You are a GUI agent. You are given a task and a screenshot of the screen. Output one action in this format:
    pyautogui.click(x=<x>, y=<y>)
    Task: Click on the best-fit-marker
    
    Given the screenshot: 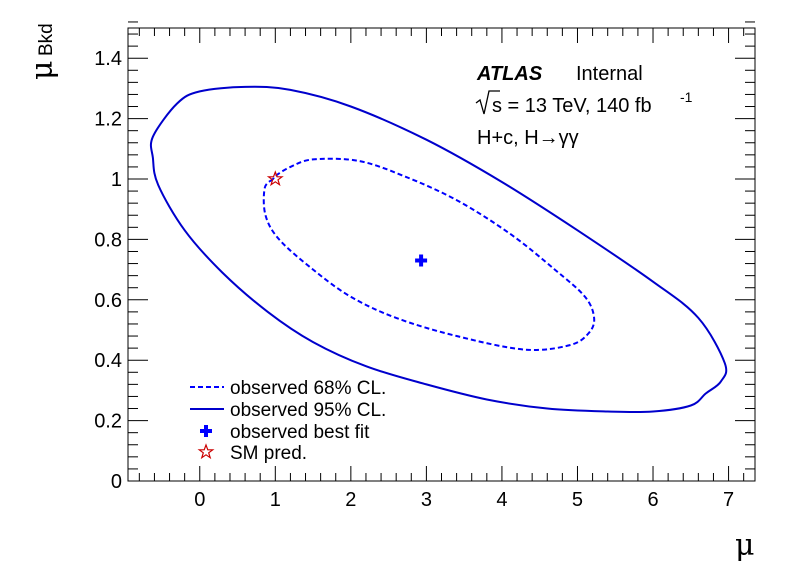 What is the action you would take?
    pyautogui.click(x=421, y=260)
    